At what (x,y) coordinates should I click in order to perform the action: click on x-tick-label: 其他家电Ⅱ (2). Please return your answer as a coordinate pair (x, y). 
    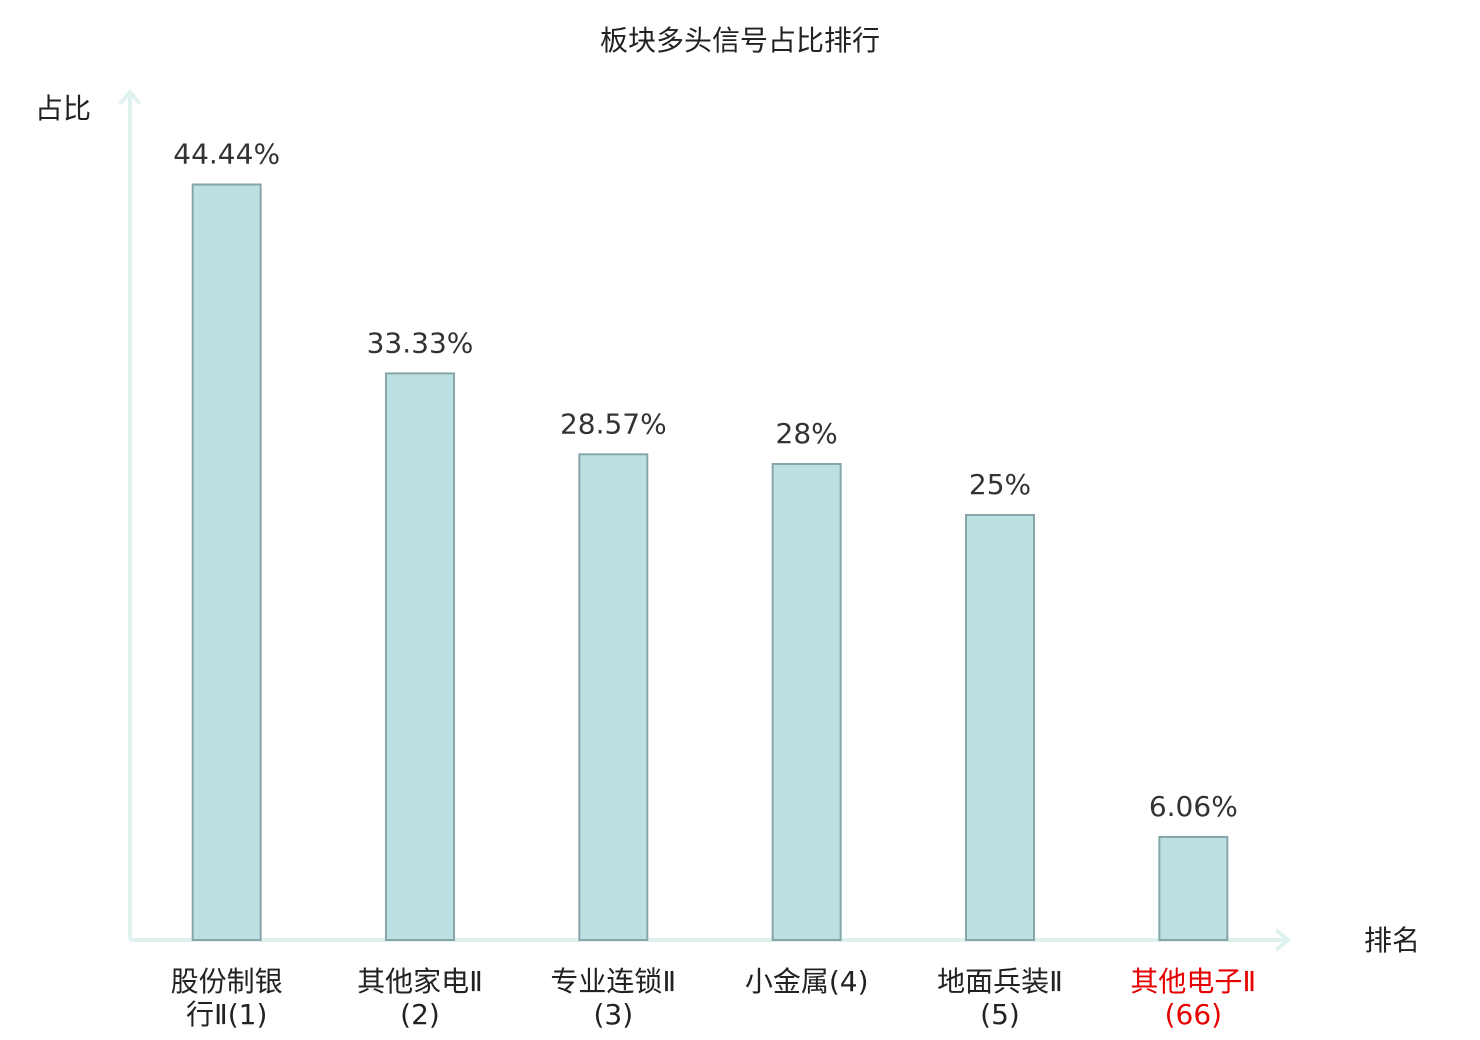
    Looking at the image, I should click on (420, 998).